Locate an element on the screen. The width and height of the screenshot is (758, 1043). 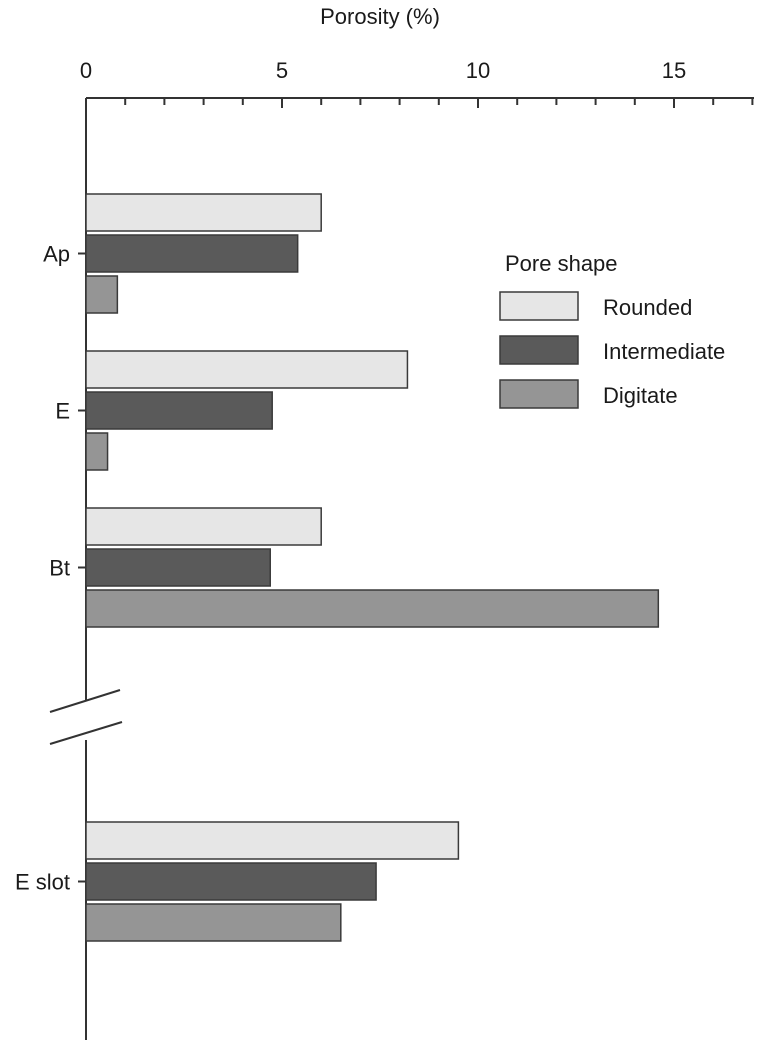
x-tick-label: 5 is located at coordinates (282, 70).